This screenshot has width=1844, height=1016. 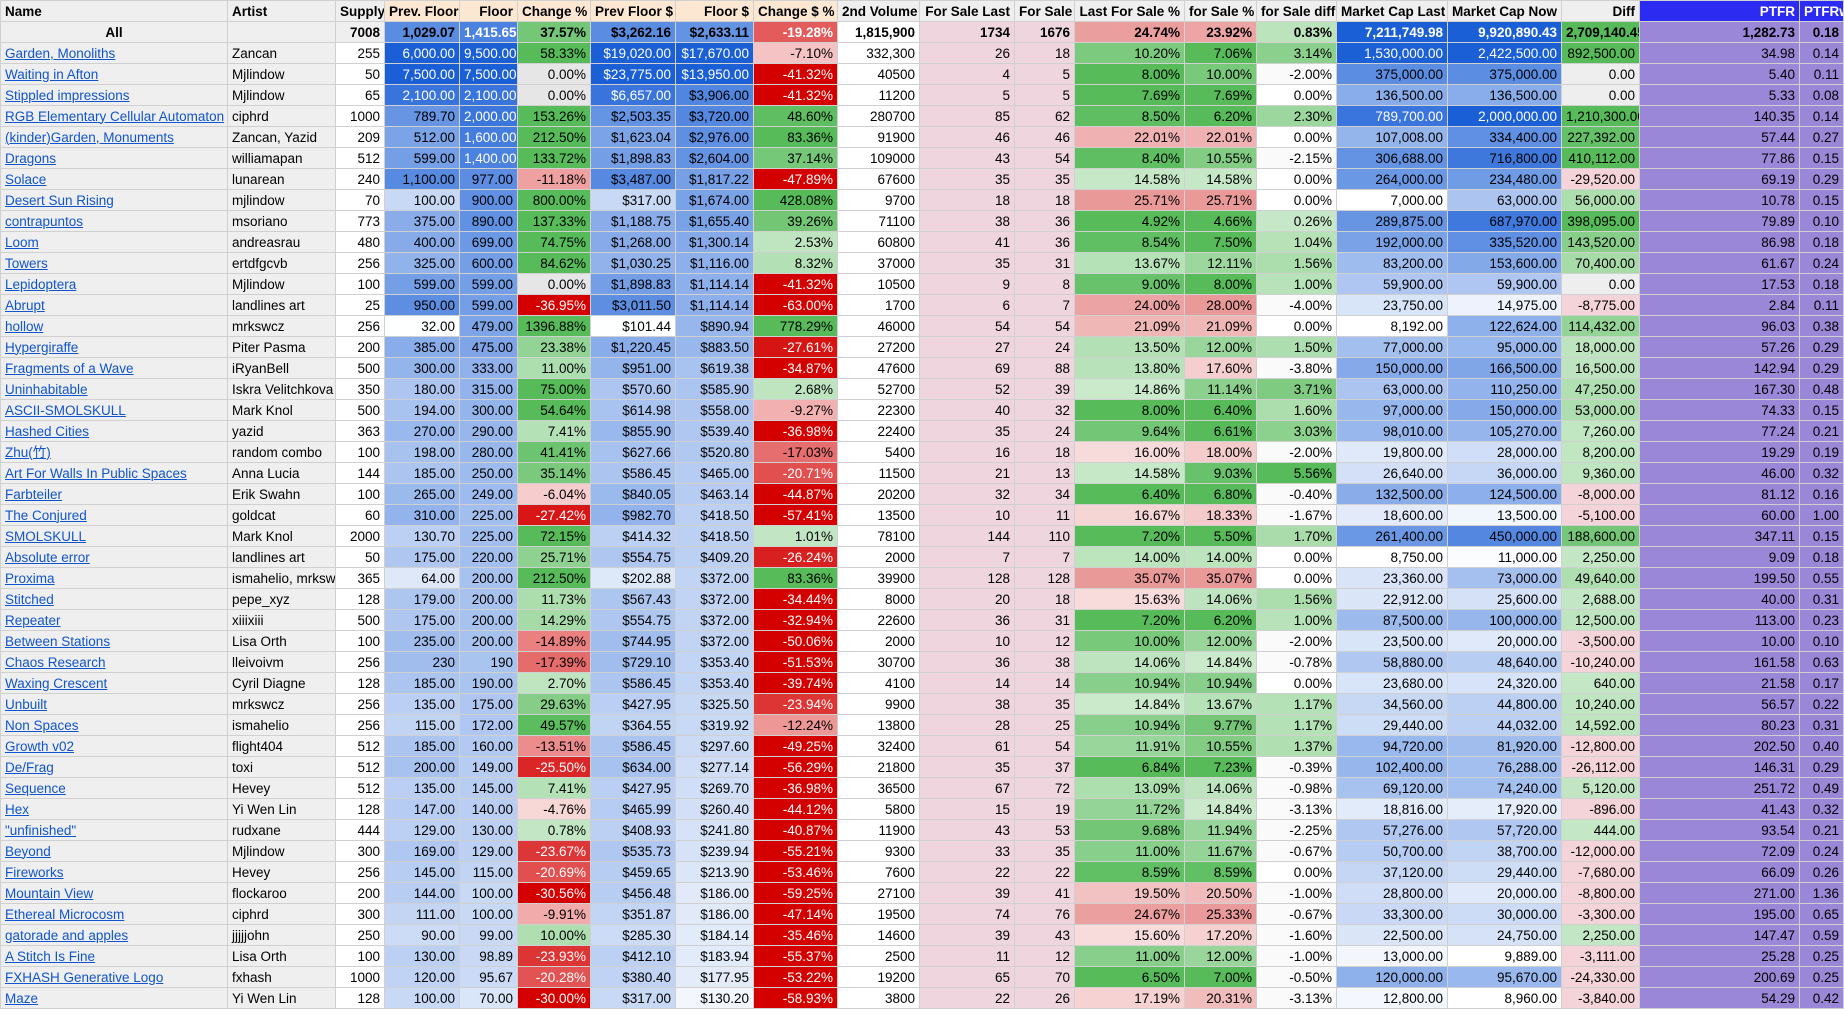 What do you see at coordinates (878, 620) in the screenshot?
I see `cell: 22600` at bounding box center [878, 620].